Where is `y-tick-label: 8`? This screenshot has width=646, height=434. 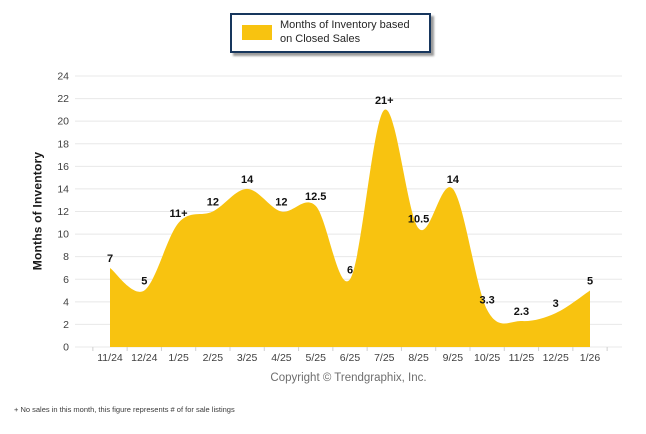
y-tick-label: 8 is located at coordinates (66, 257).